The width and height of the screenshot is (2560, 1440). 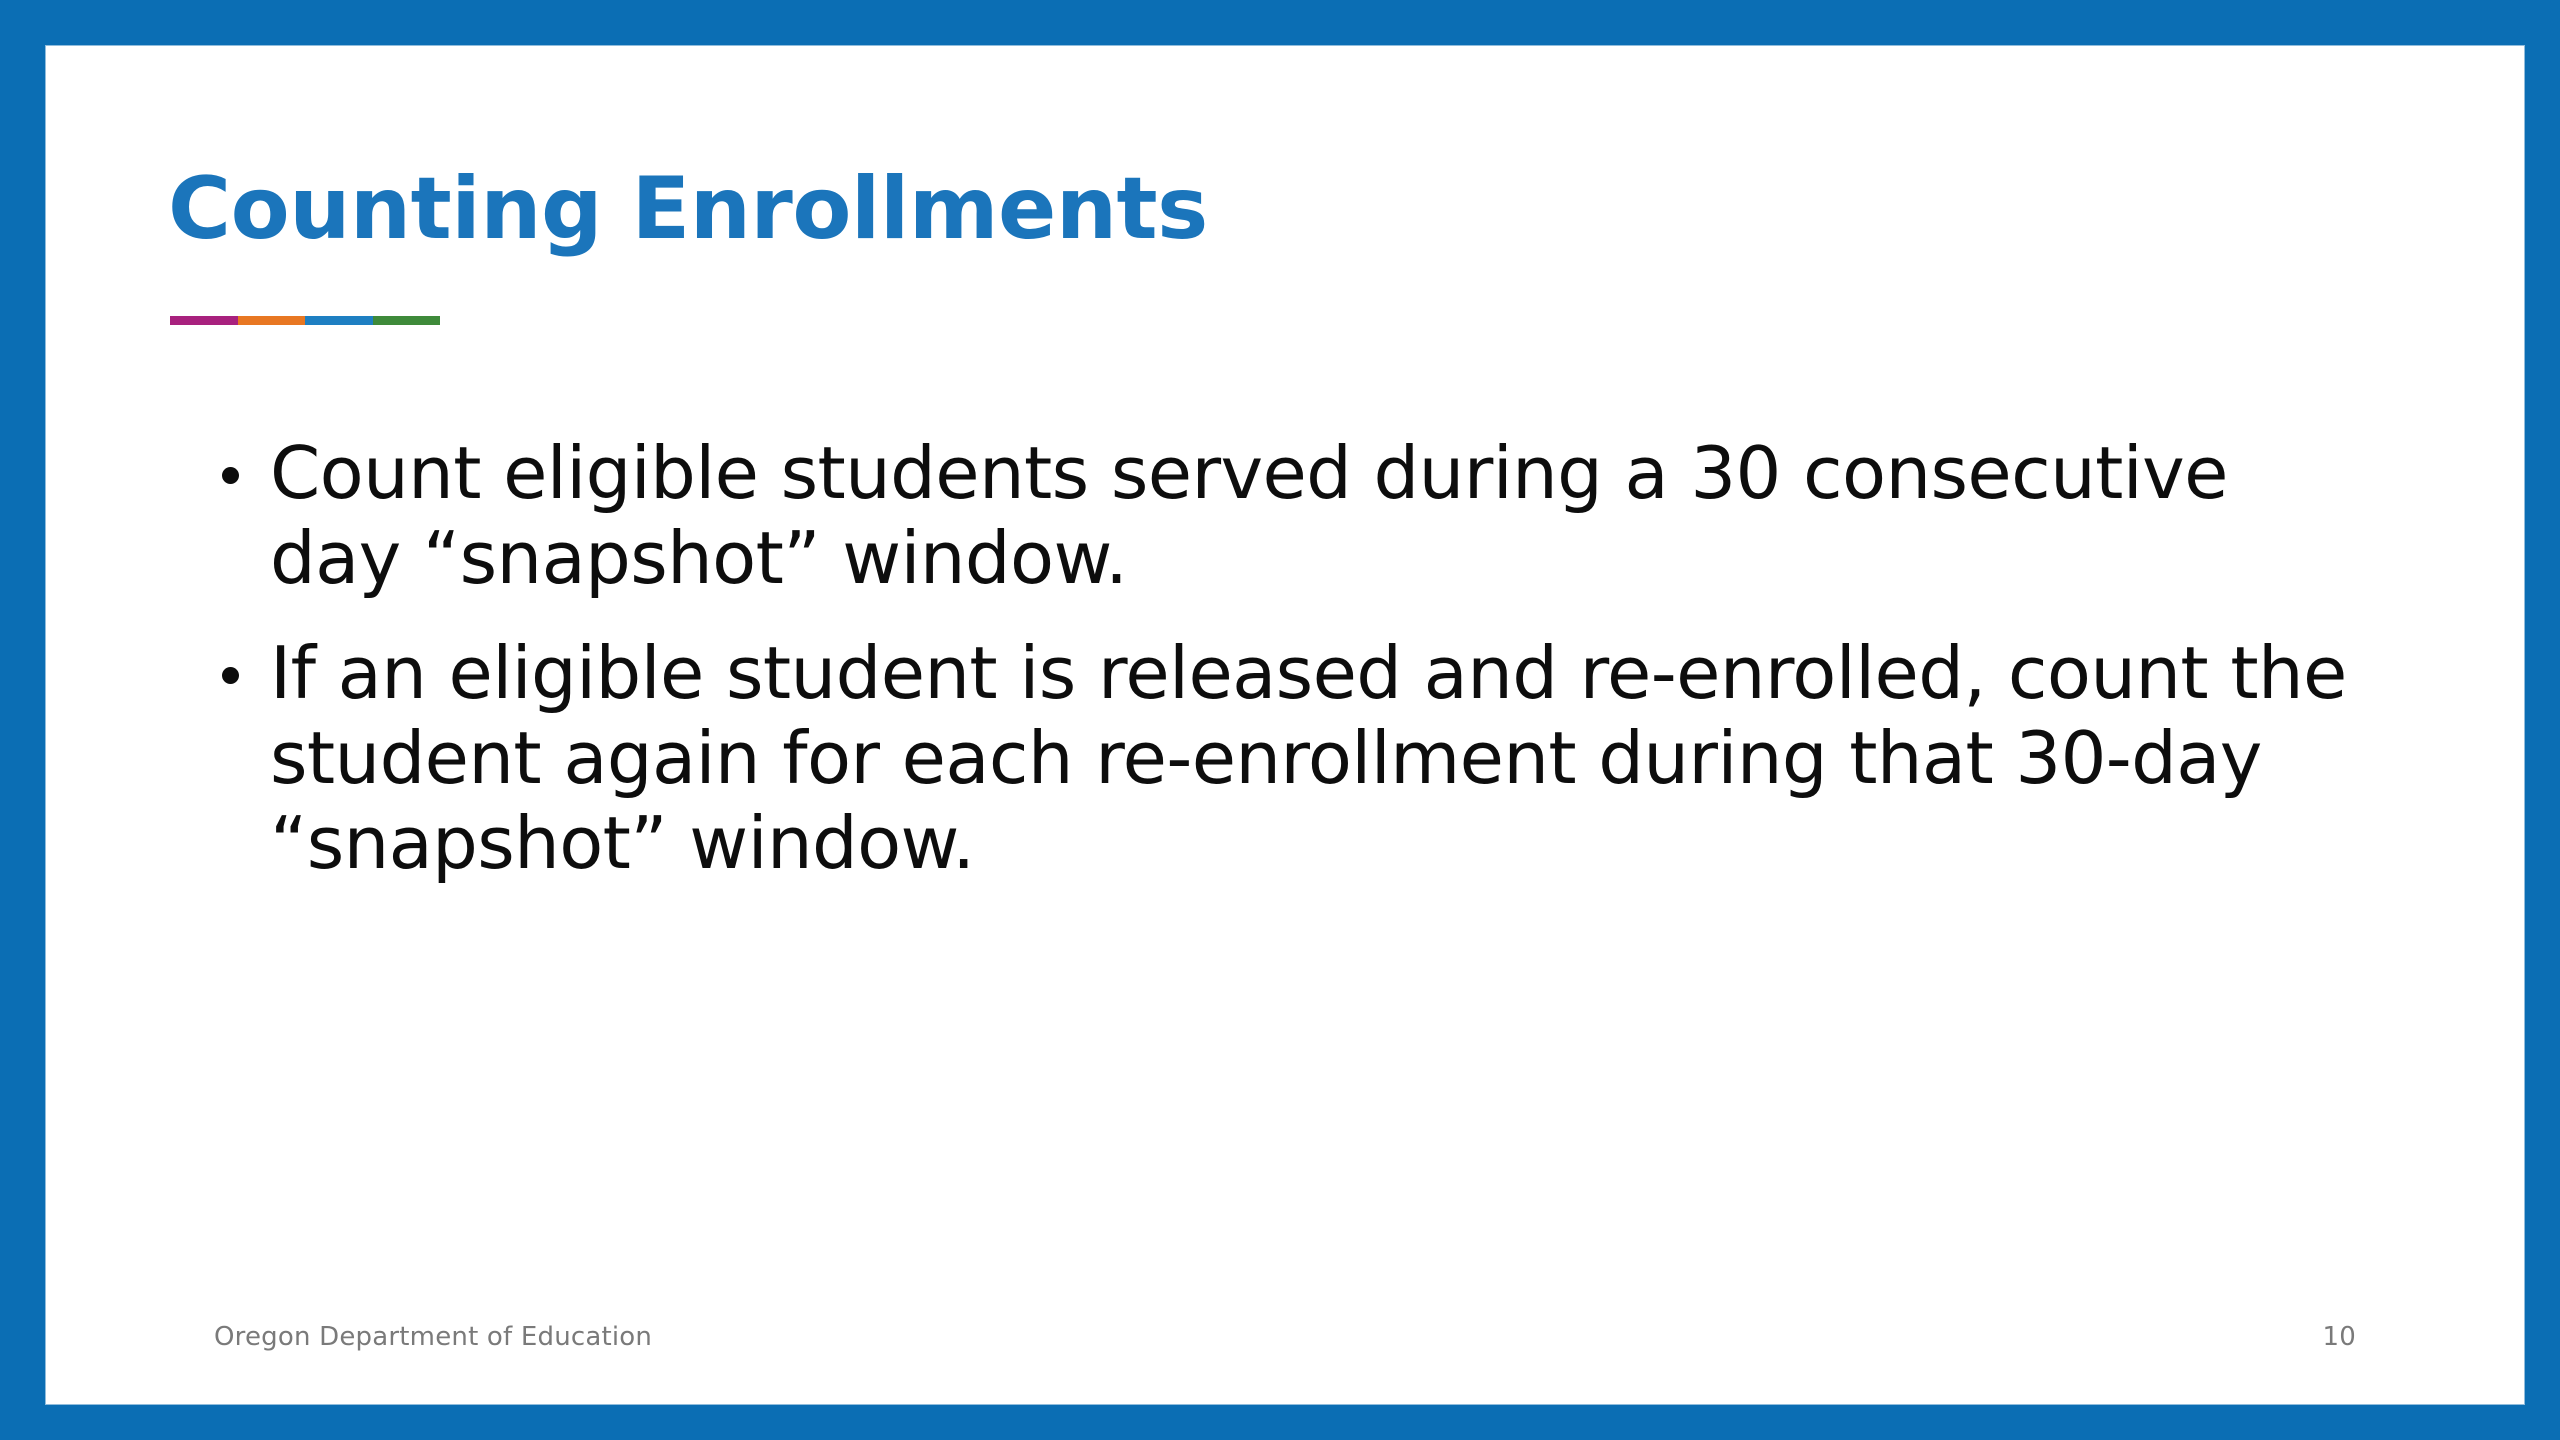 What do you see at coordinates (1285, 1337) in the screenshot?
I see `slide-footer: Oregon Department of Education 10` at bounding box center [1285, 1337].